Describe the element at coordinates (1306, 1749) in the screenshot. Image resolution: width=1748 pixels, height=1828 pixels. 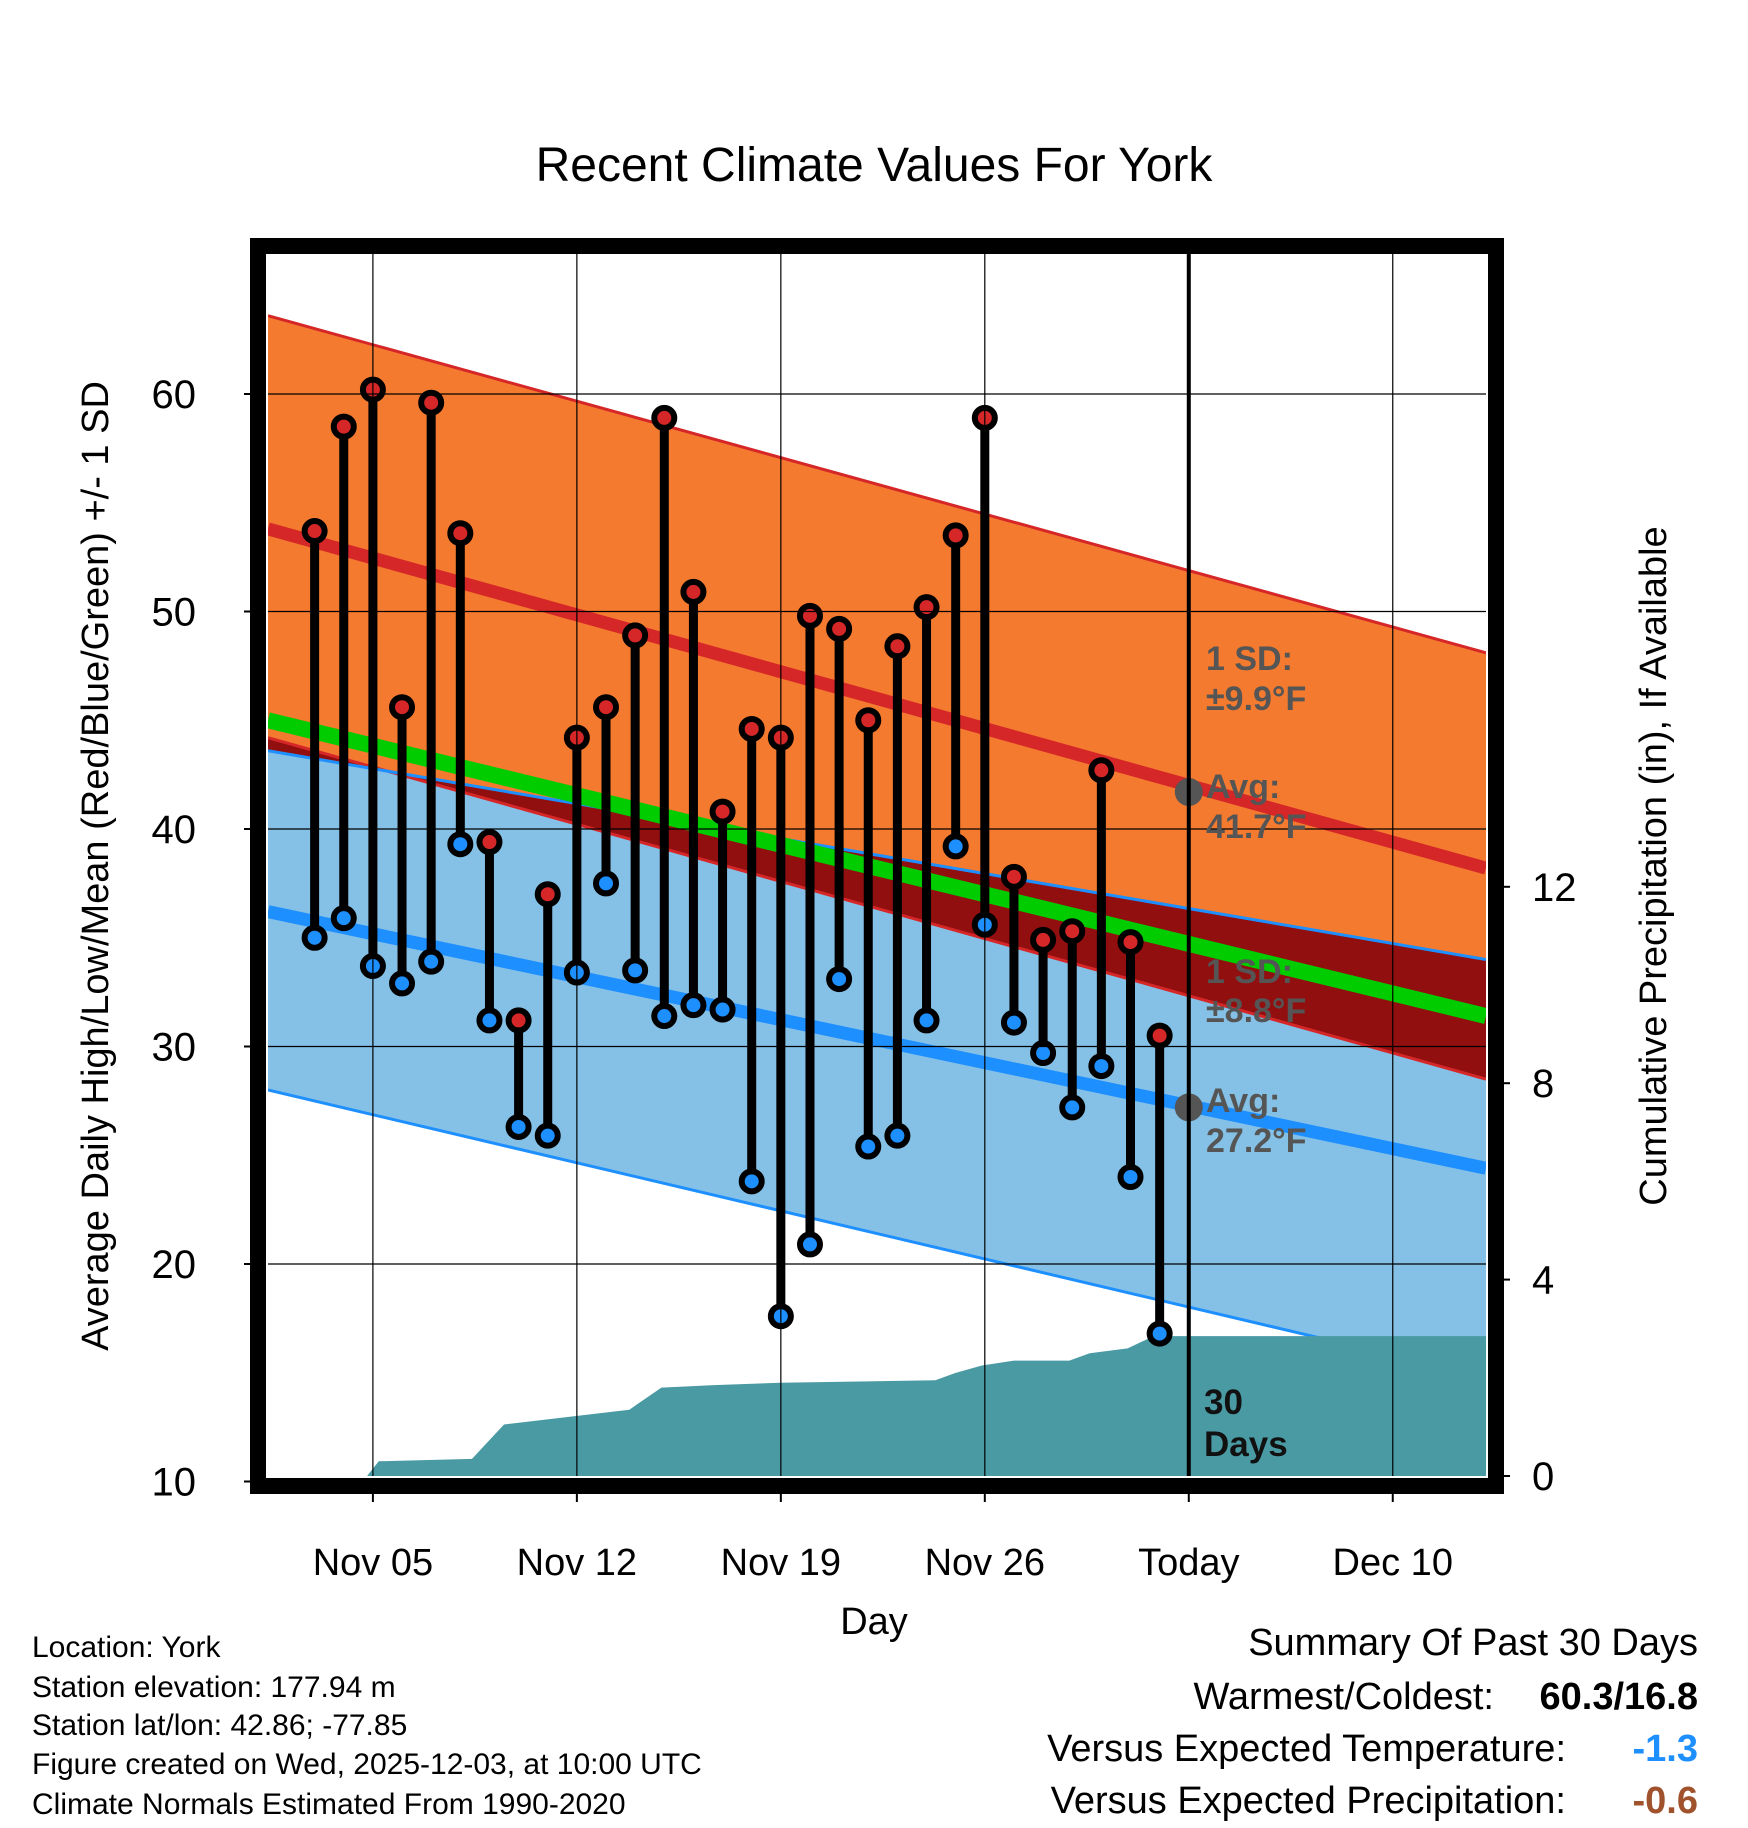
I see `summary-temp-label: Versus Expected Temperature:` at that location.